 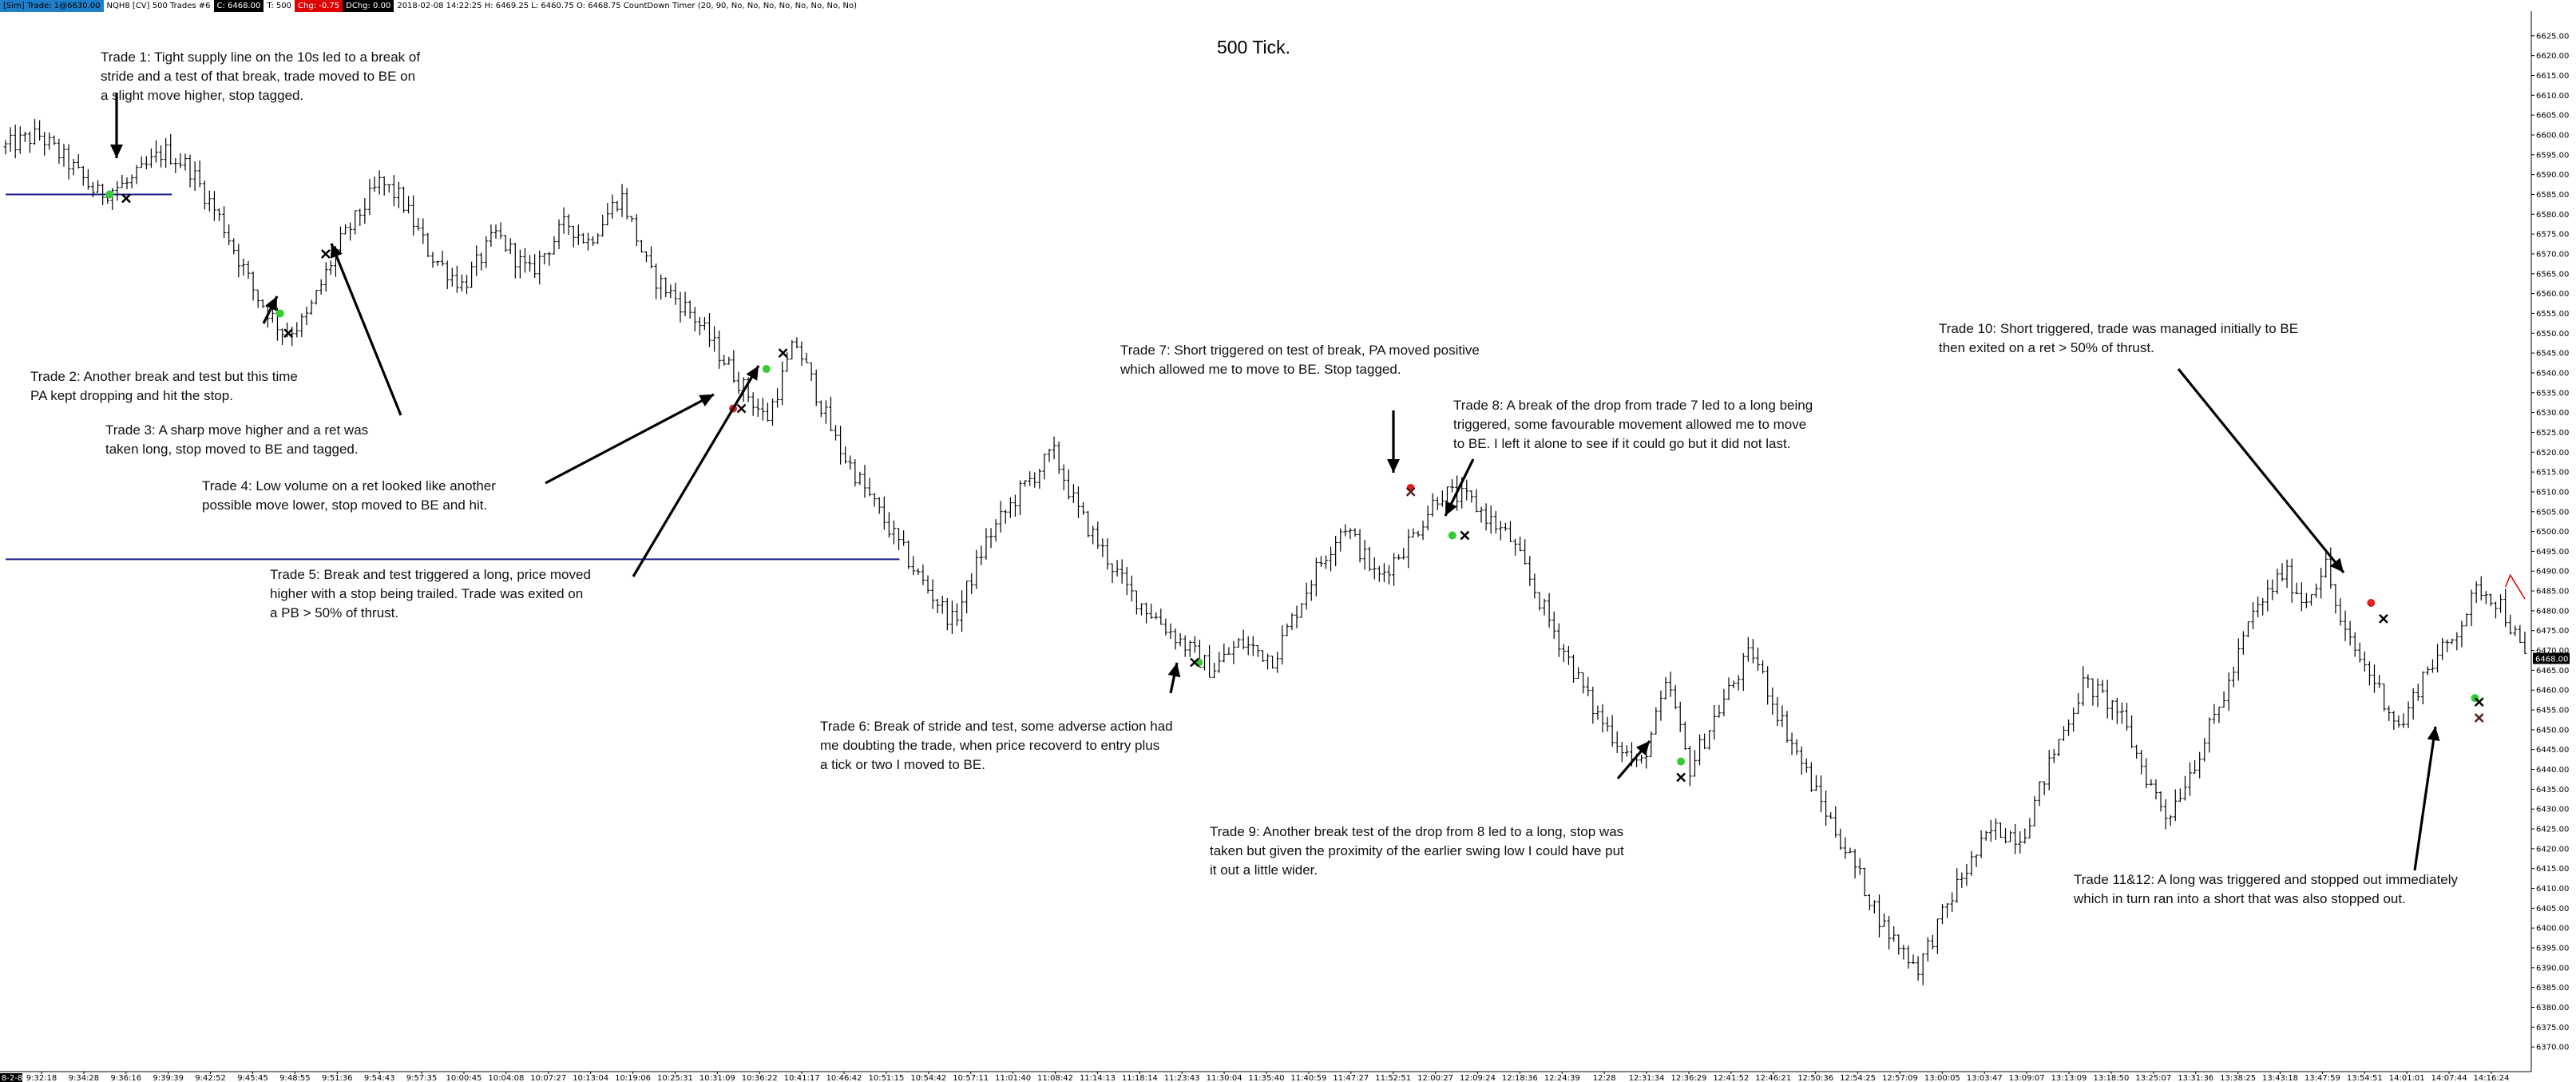 What do you see at coordinates (548, 1078) in the screenshot?
I see `time-tick-label: 10:07:27` at bounding box center [548, 1078].